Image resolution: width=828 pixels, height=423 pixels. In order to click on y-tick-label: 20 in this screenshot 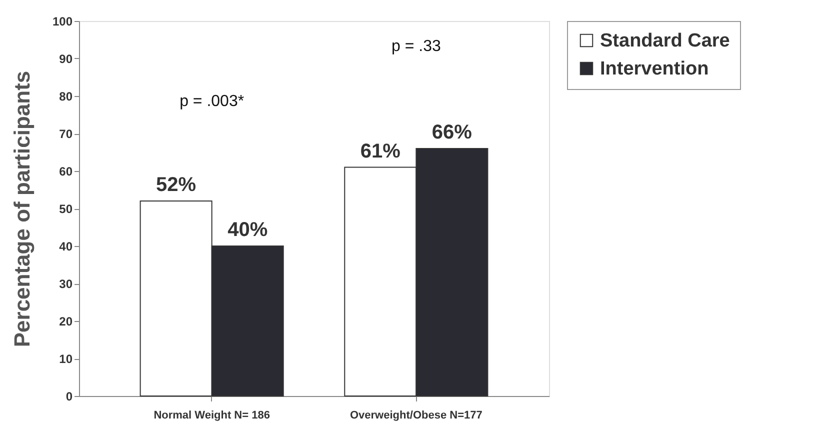, I will do `click(66, 321)`.